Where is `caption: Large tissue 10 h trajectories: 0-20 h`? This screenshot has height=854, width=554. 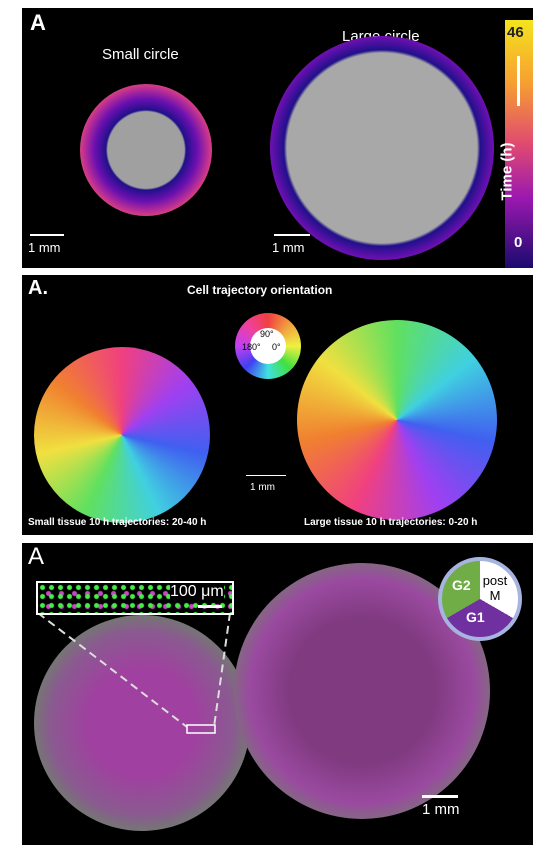
caption: Large tissue 10 h trajectories: 0-20 h is located at coordinates (391, 522).